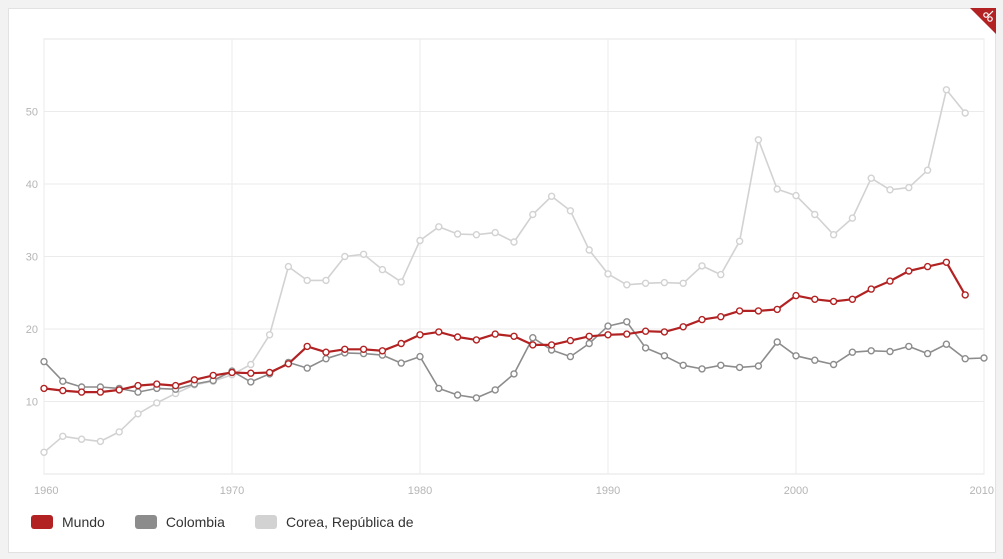  I want to click on x-tick-label: 1990, so click(608, 491).